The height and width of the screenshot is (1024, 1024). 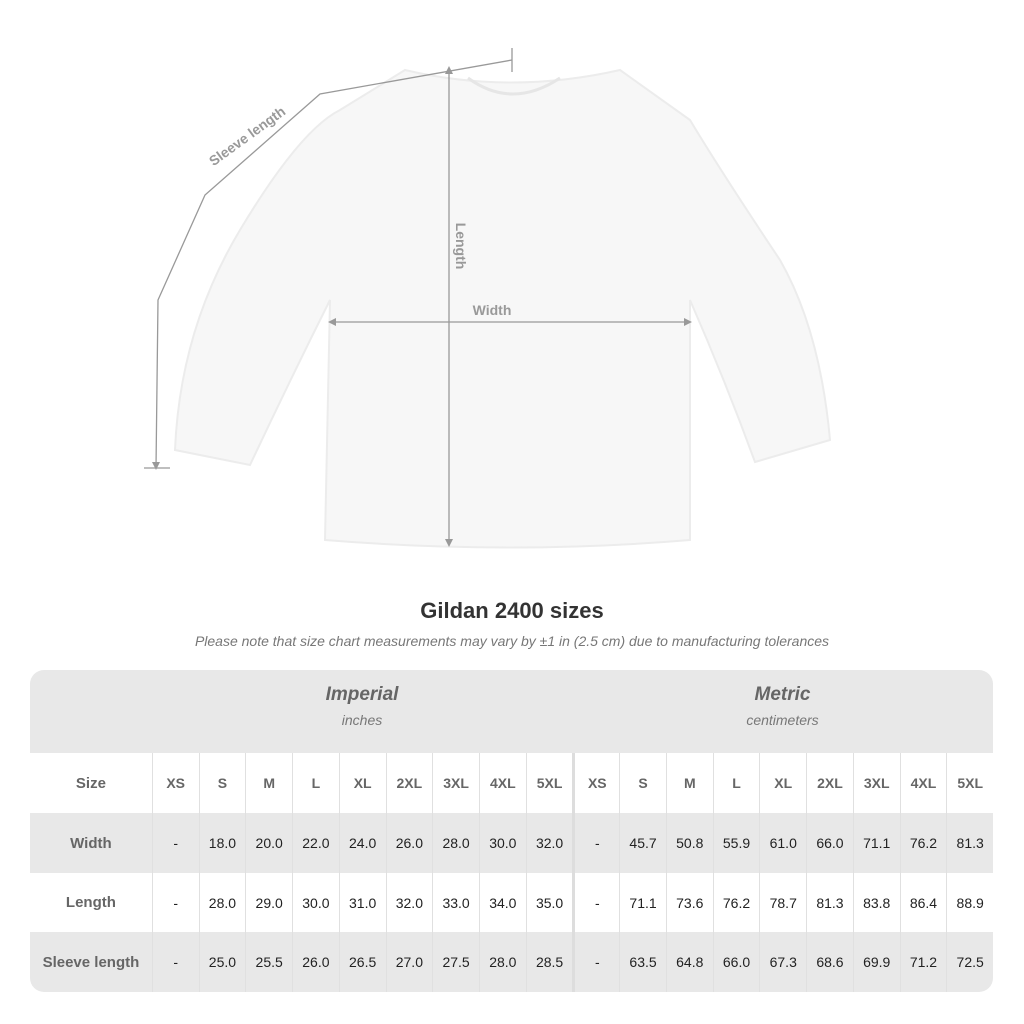 I want to click on row-label: Length, so click(x=90, y=902).